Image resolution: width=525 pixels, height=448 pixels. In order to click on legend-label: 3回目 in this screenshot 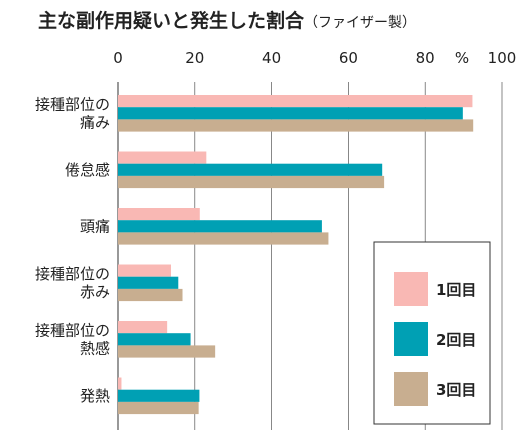, I will do `click(456, 390)`.